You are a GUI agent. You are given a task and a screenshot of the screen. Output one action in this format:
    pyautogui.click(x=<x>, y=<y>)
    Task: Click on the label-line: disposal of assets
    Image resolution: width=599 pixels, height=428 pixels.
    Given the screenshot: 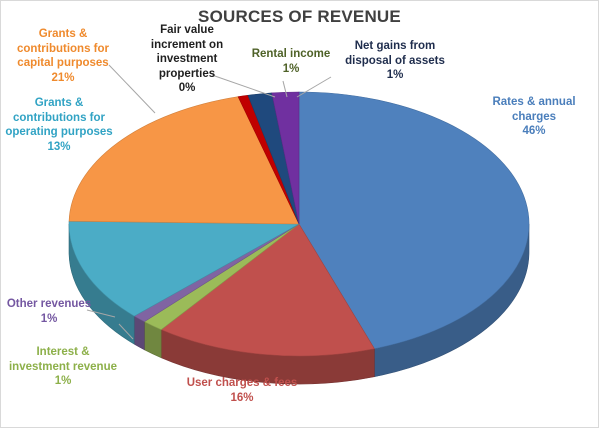 What is the action you would take?
    pyautogui.click(x=395, y=60)
    